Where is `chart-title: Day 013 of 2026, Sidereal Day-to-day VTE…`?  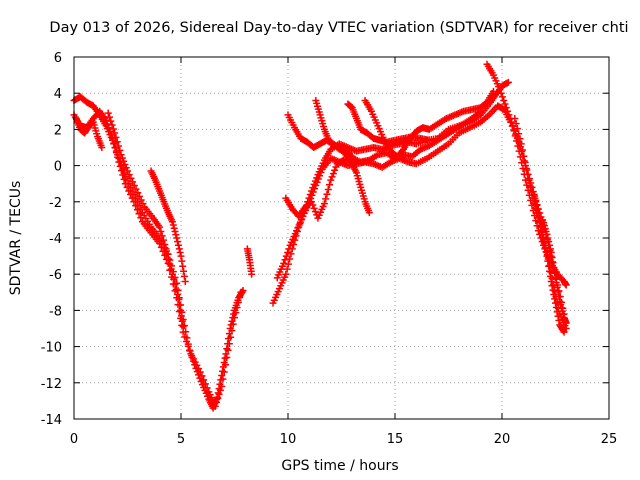
chart-title: Day 013 of 2026, Sidereal Day-to-day VTE… is located at coordinates (338, 28).